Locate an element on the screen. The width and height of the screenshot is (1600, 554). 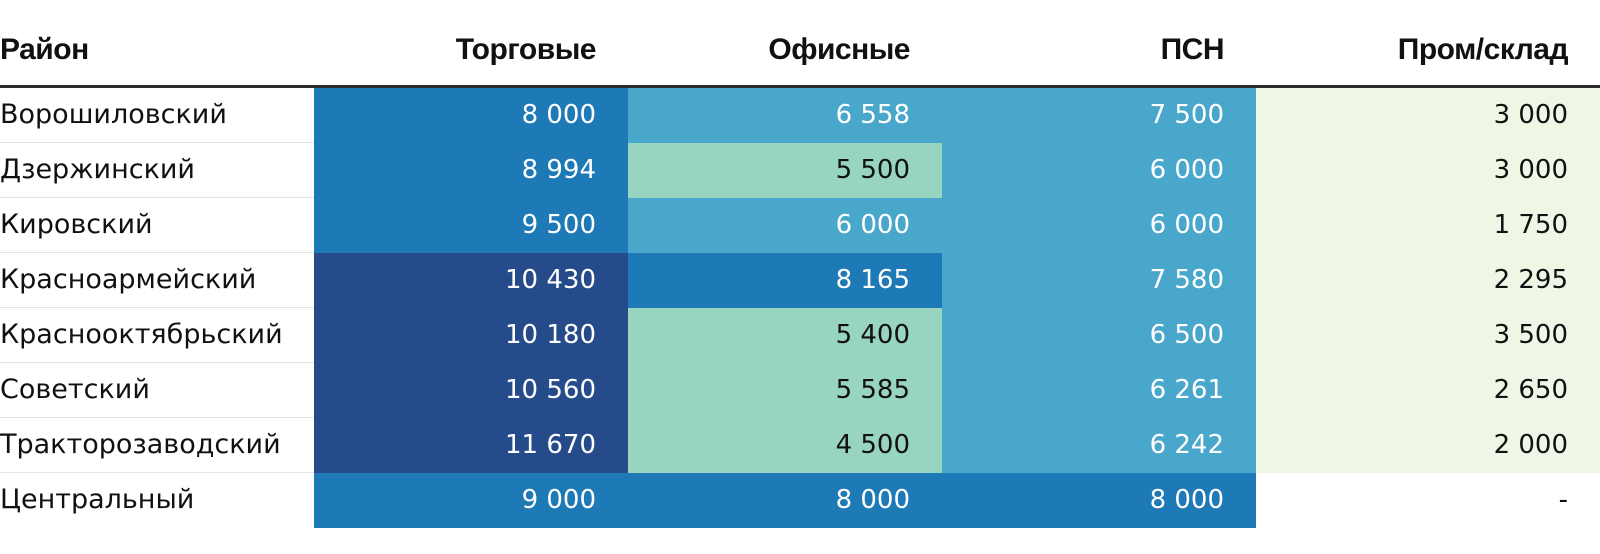
table-row: Тракторозаводский 11 670 4 500 6 242 2 000 is located at coordinates (800, 445).